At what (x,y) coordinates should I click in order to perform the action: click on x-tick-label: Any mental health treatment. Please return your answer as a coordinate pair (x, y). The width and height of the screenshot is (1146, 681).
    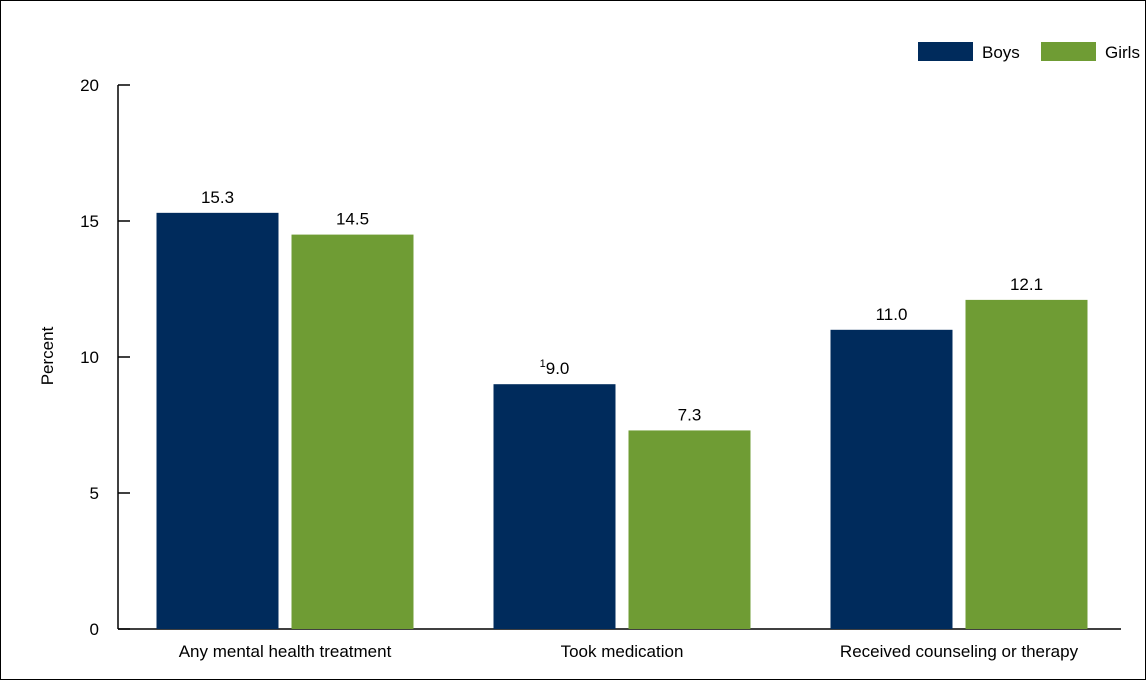
    Looking at the image, I should click on (285, 651).